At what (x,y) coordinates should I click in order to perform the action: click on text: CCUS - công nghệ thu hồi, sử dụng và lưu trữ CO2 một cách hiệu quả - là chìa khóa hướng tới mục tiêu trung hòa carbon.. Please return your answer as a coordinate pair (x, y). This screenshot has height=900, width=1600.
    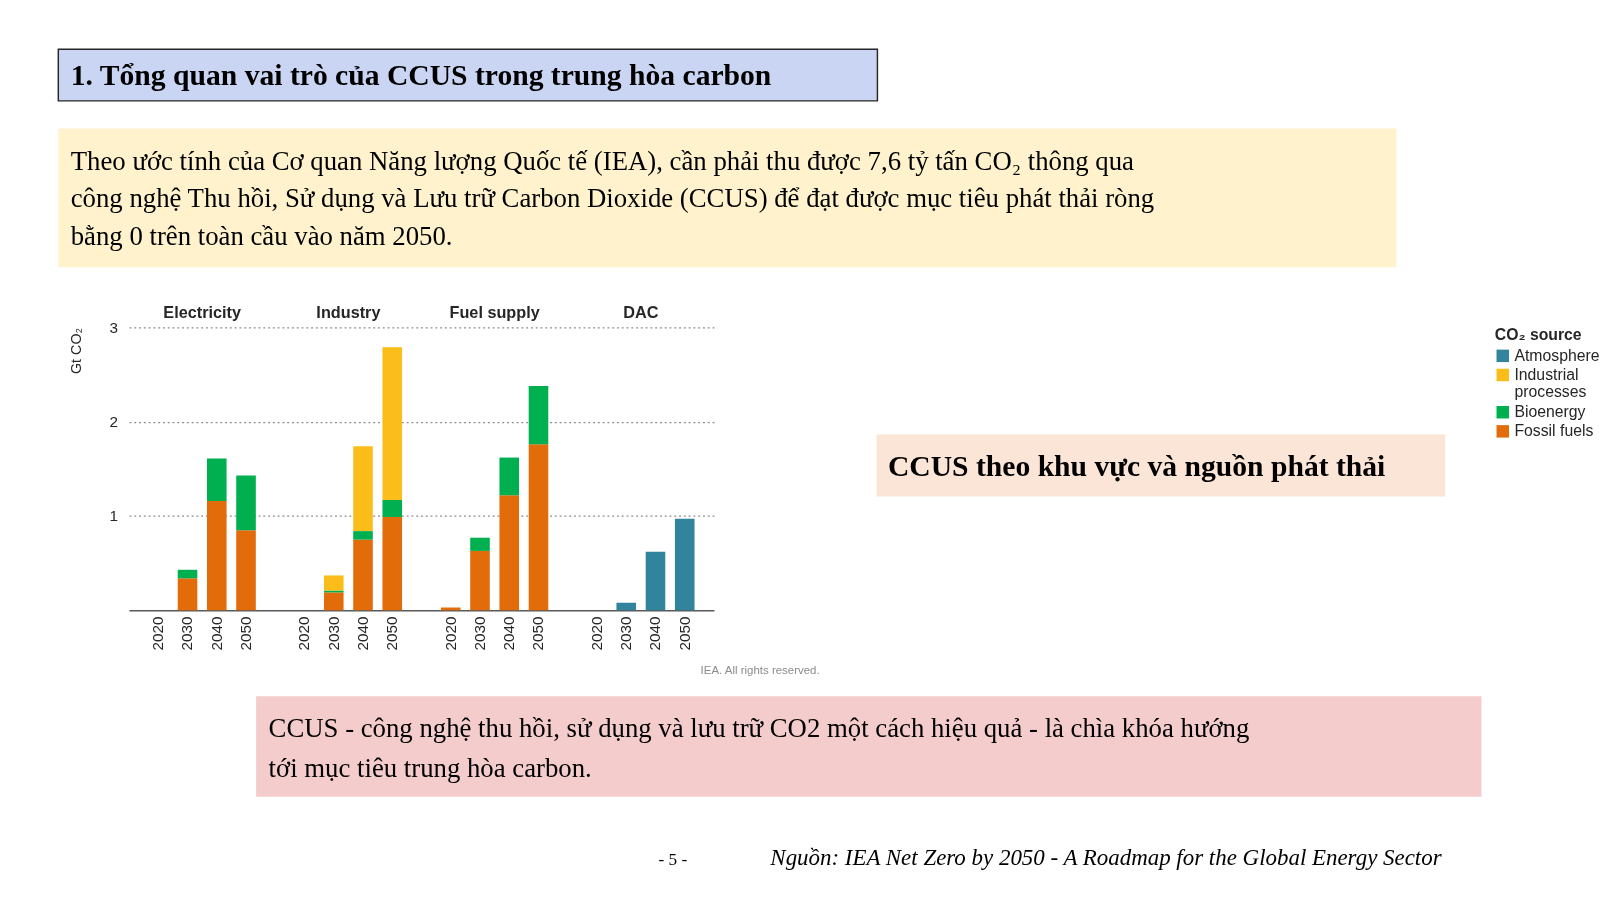
    Looking at the image, I should click on (759, 748).